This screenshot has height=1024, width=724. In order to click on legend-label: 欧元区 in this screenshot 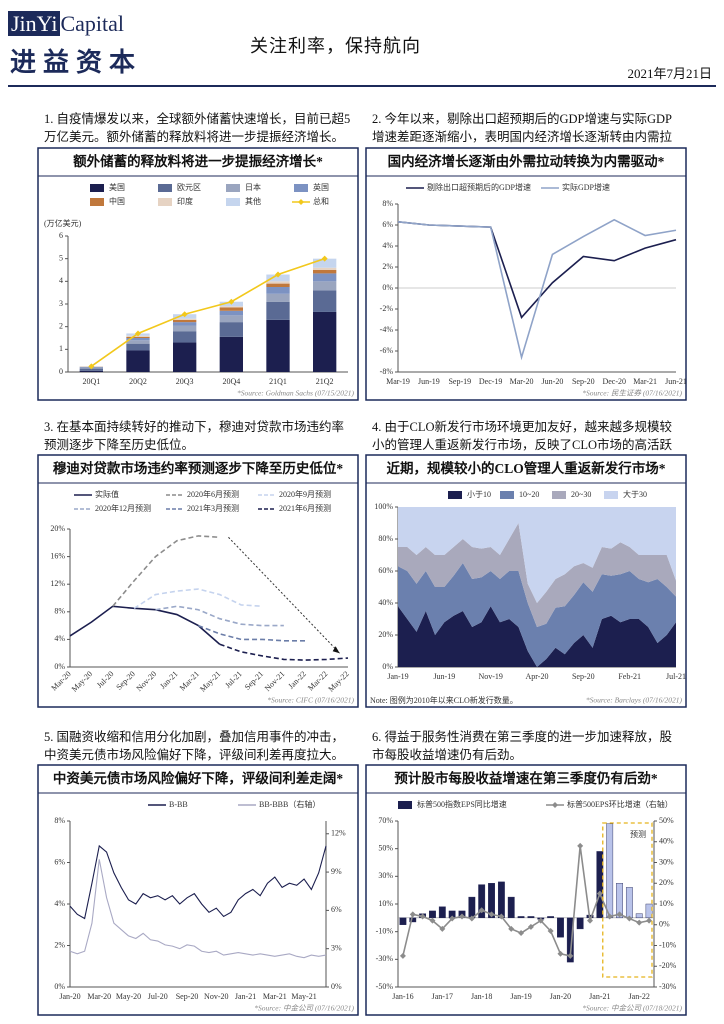, I will do `click(189, 187)`.